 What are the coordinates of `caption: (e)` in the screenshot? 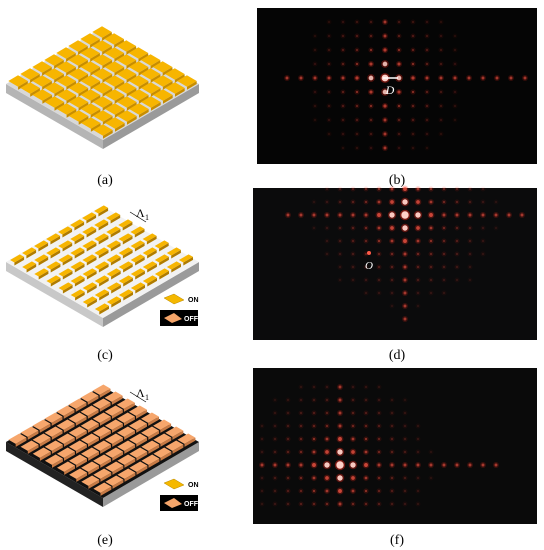 It's located at (105, 540).